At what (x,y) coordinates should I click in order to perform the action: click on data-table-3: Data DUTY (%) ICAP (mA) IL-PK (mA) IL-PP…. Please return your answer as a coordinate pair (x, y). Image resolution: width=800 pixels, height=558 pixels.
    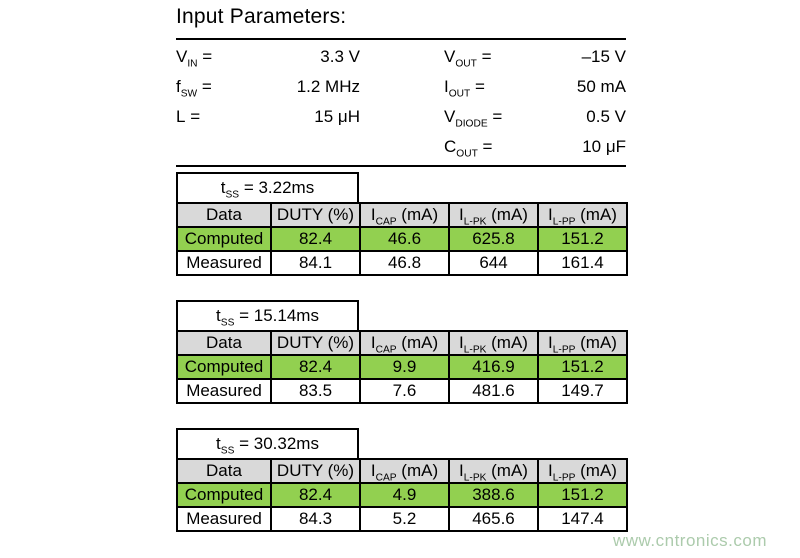
    Looking at the image, I should click on (402, 495).